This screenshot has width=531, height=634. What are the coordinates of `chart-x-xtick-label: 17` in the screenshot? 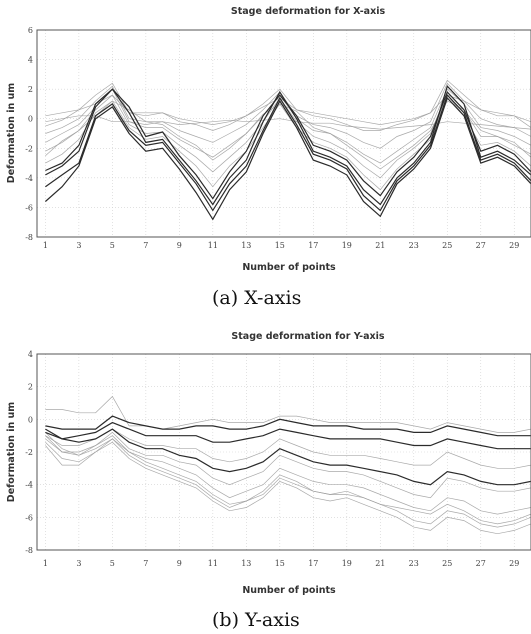 It's located at (313, 245).